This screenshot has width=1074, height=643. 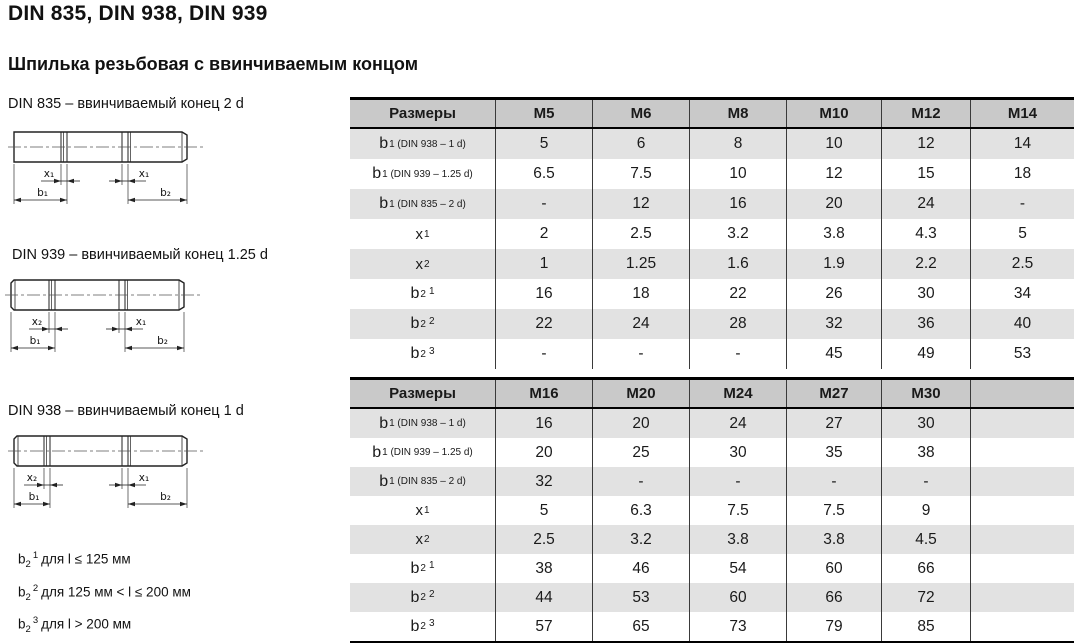 What do you see at coordinates (925, 113) in the screenshot?
I see `column-header-m12: M12` at bounding box center [925, 113].